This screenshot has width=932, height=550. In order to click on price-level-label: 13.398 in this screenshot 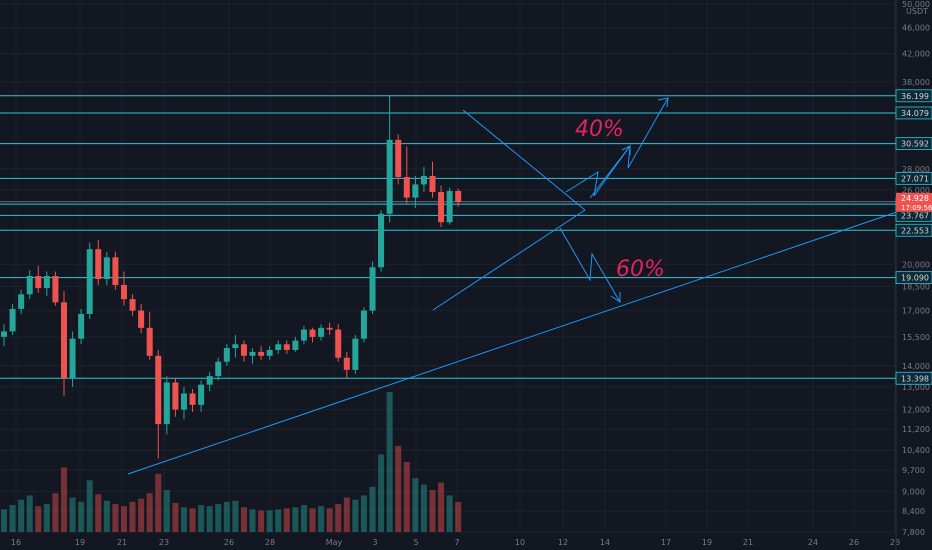, I will do `click(915, 378)`.